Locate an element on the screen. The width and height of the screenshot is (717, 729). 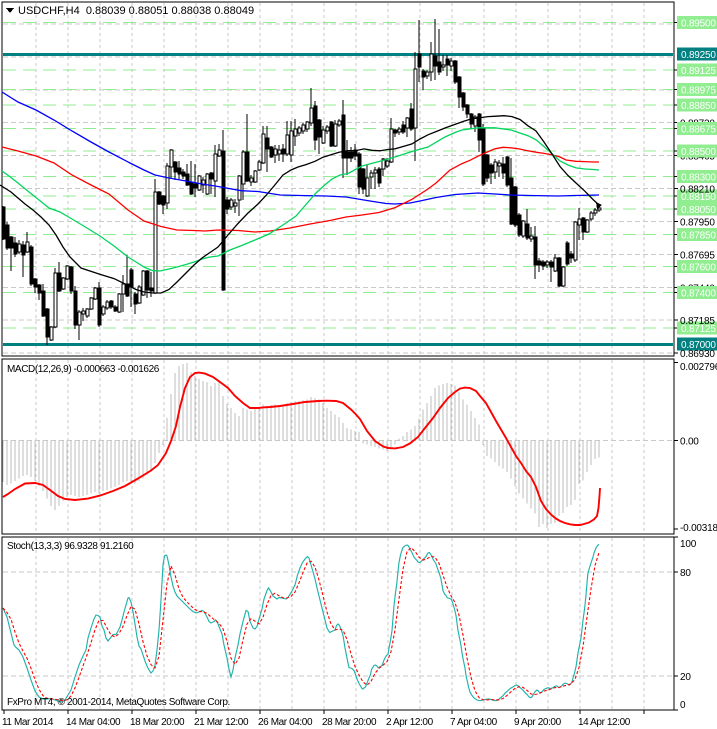
svg-text: 21 Mar 12:00 is located at coordinates (221, 722).